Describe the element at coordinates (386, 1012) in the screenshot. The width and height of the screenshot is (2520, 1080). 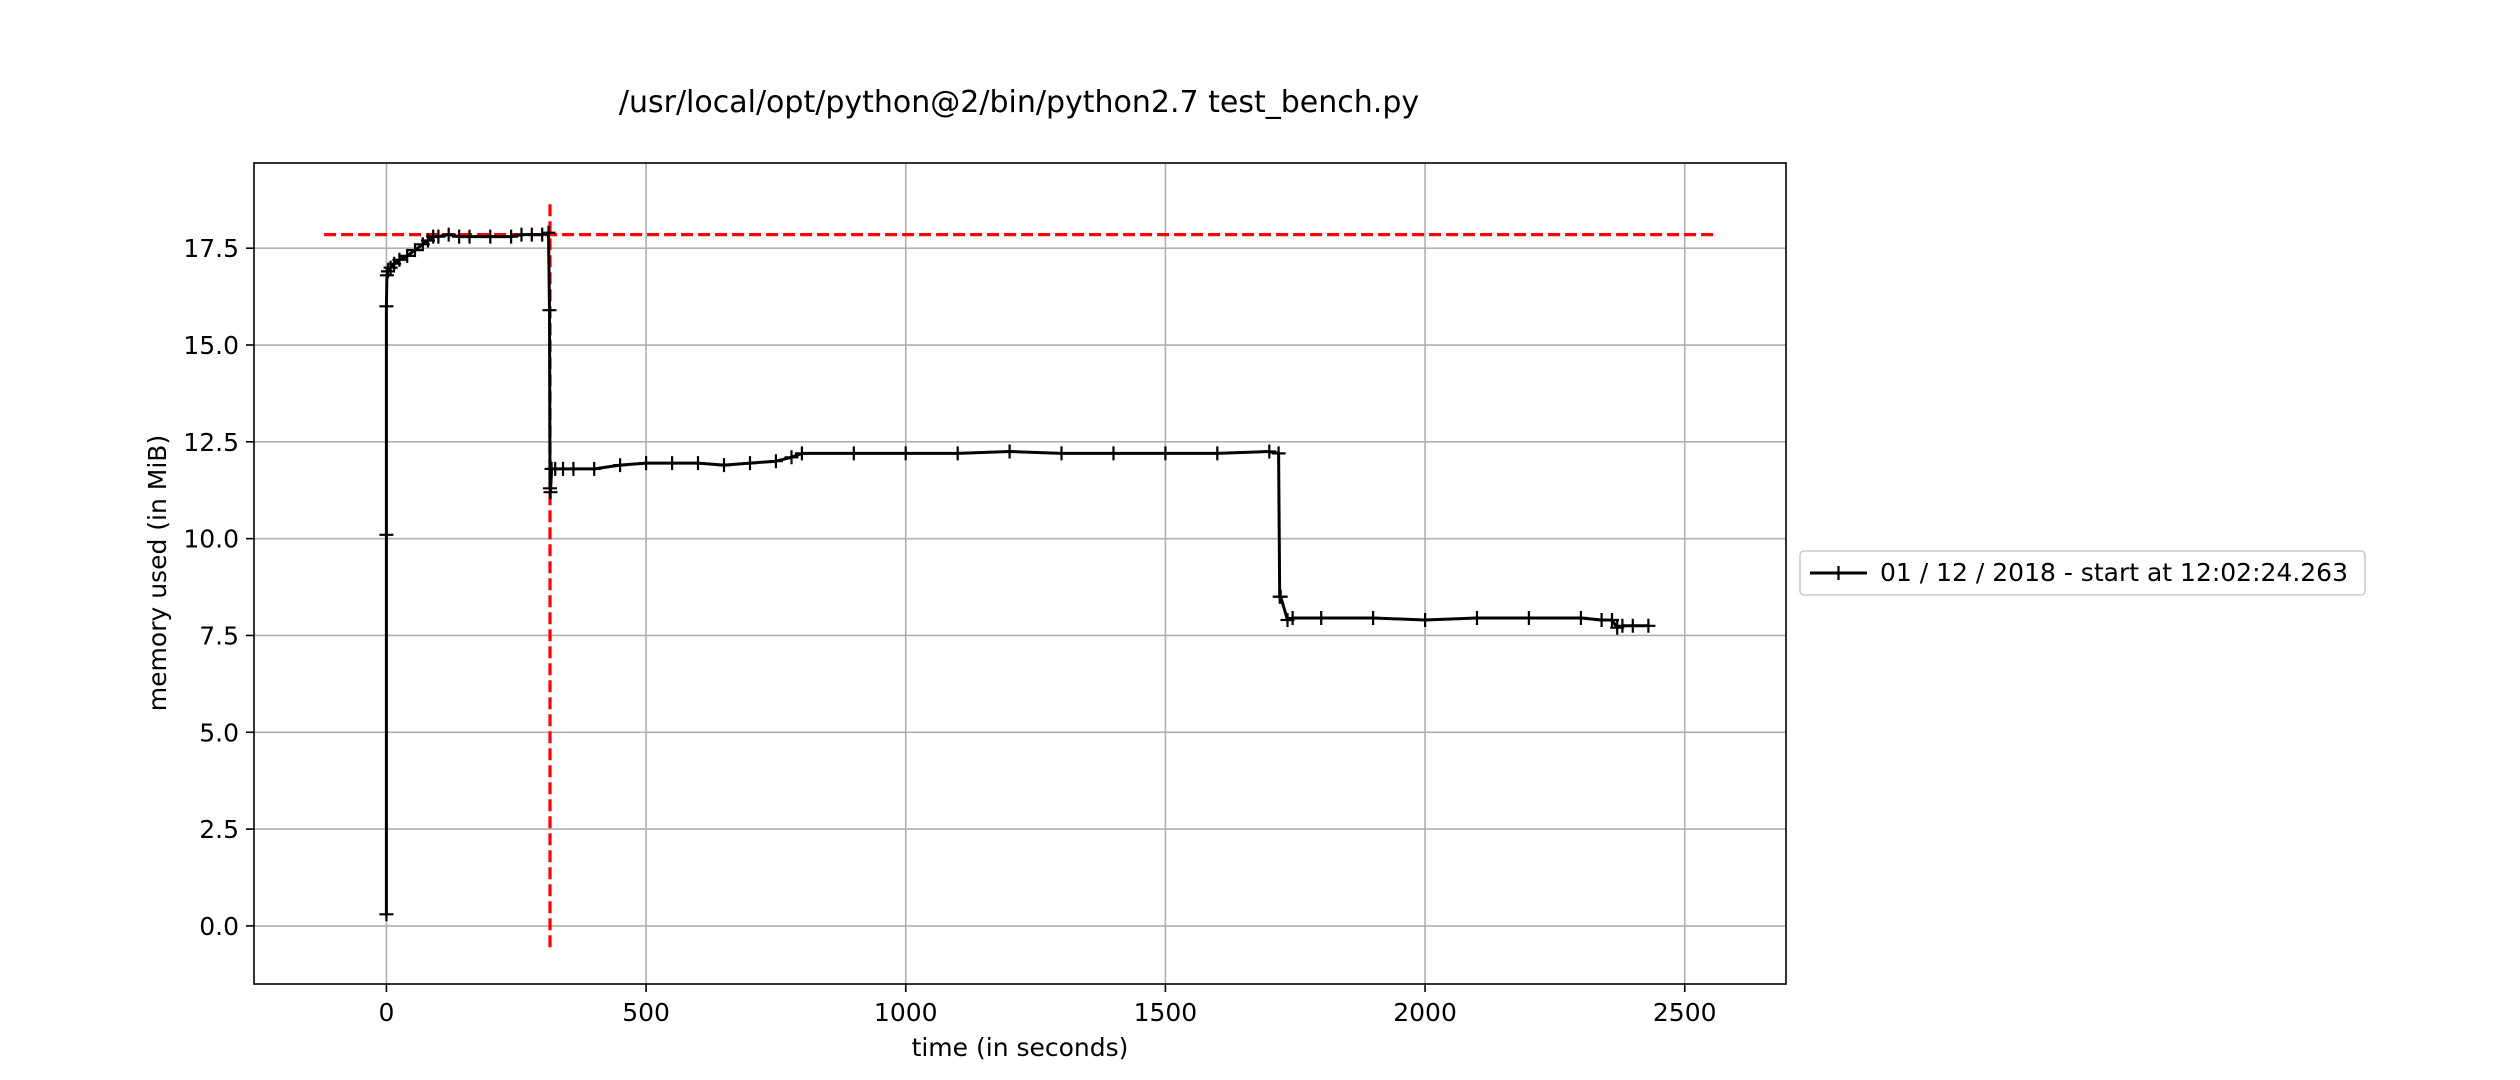
I see `x-tick-label: 0` at that location.